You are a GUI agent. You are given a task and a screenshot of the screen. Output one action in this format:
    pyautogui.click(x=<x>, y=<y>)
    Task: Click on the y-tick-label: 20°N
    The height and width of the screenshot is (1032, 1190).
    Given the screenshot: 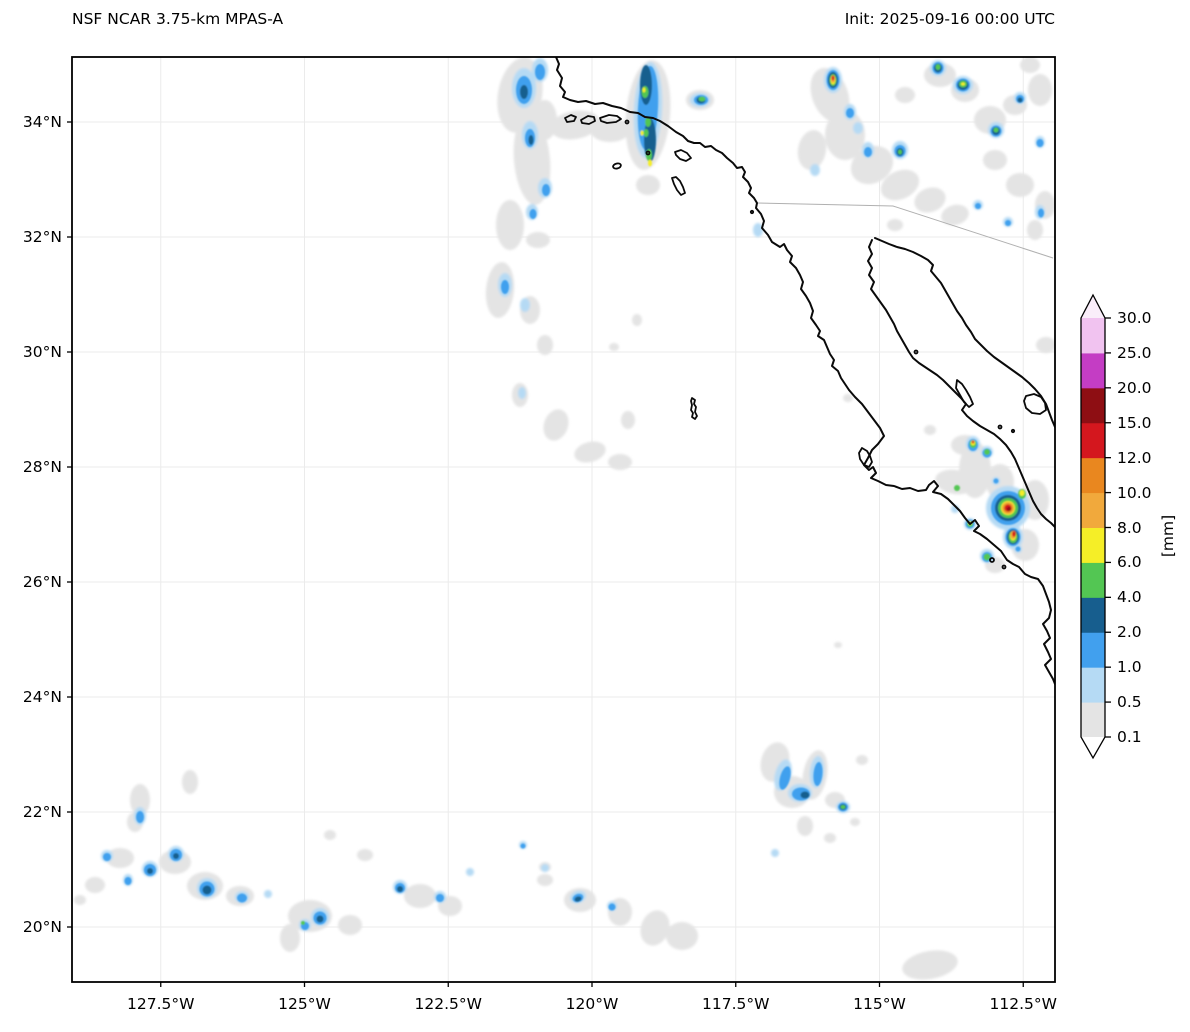 What is the action you would take?
    pyautogui.click(x=42, y=927)
    